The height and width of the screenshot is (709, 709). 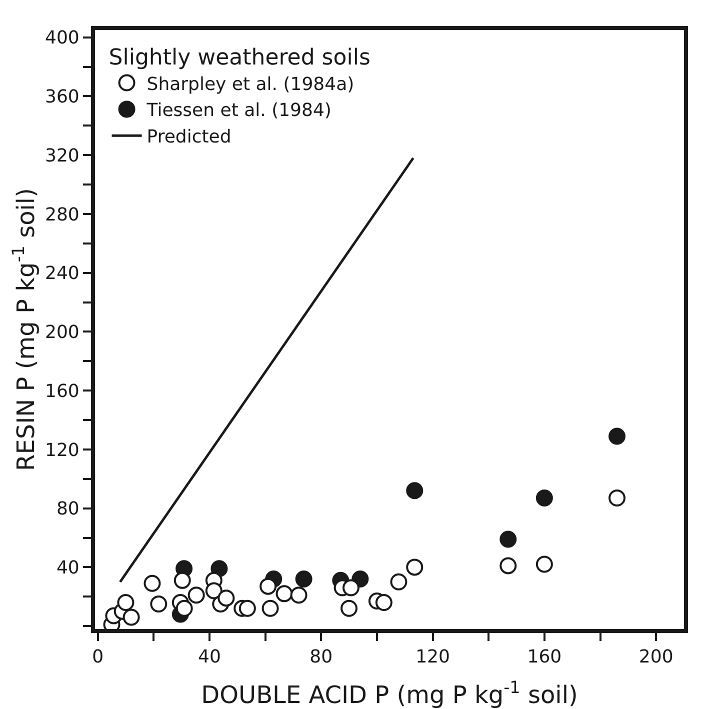 What do you see at coordinates (62, 215) in the screenshot?
I see `y-tick-label: 280` at bounding box center [62, 215].